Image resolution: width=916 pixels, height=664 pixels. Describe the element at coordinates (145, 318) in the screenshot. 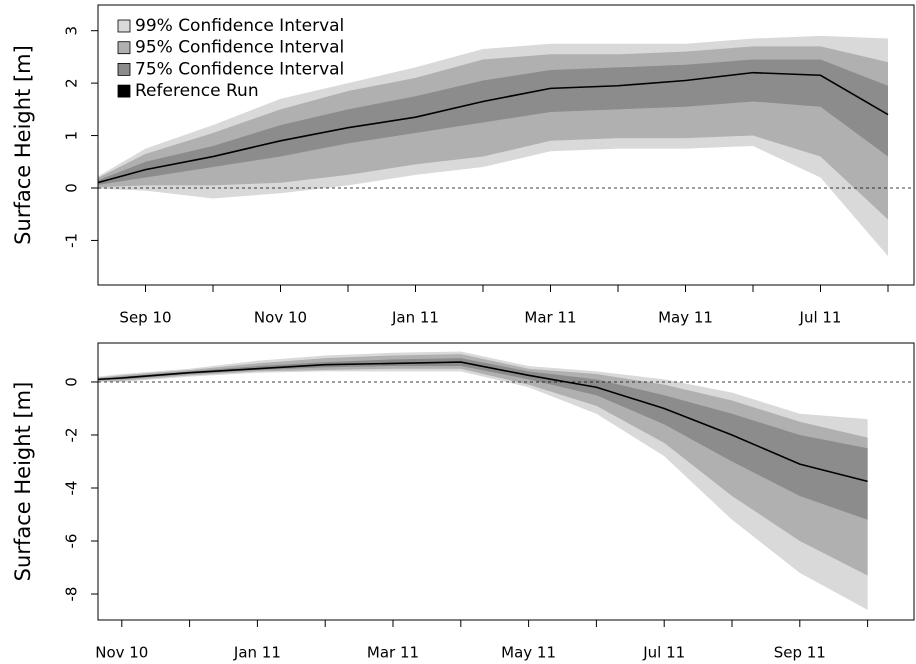

I see `x-tick-label: Sep 10` at that location.